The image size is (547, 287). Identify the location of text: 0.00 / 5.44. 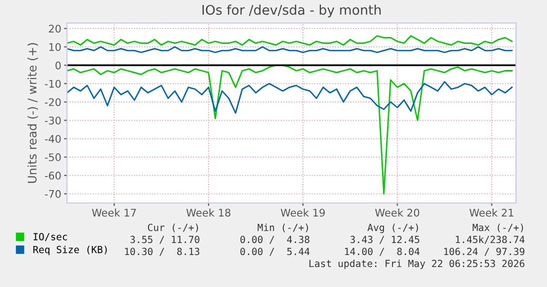
(275, 252).